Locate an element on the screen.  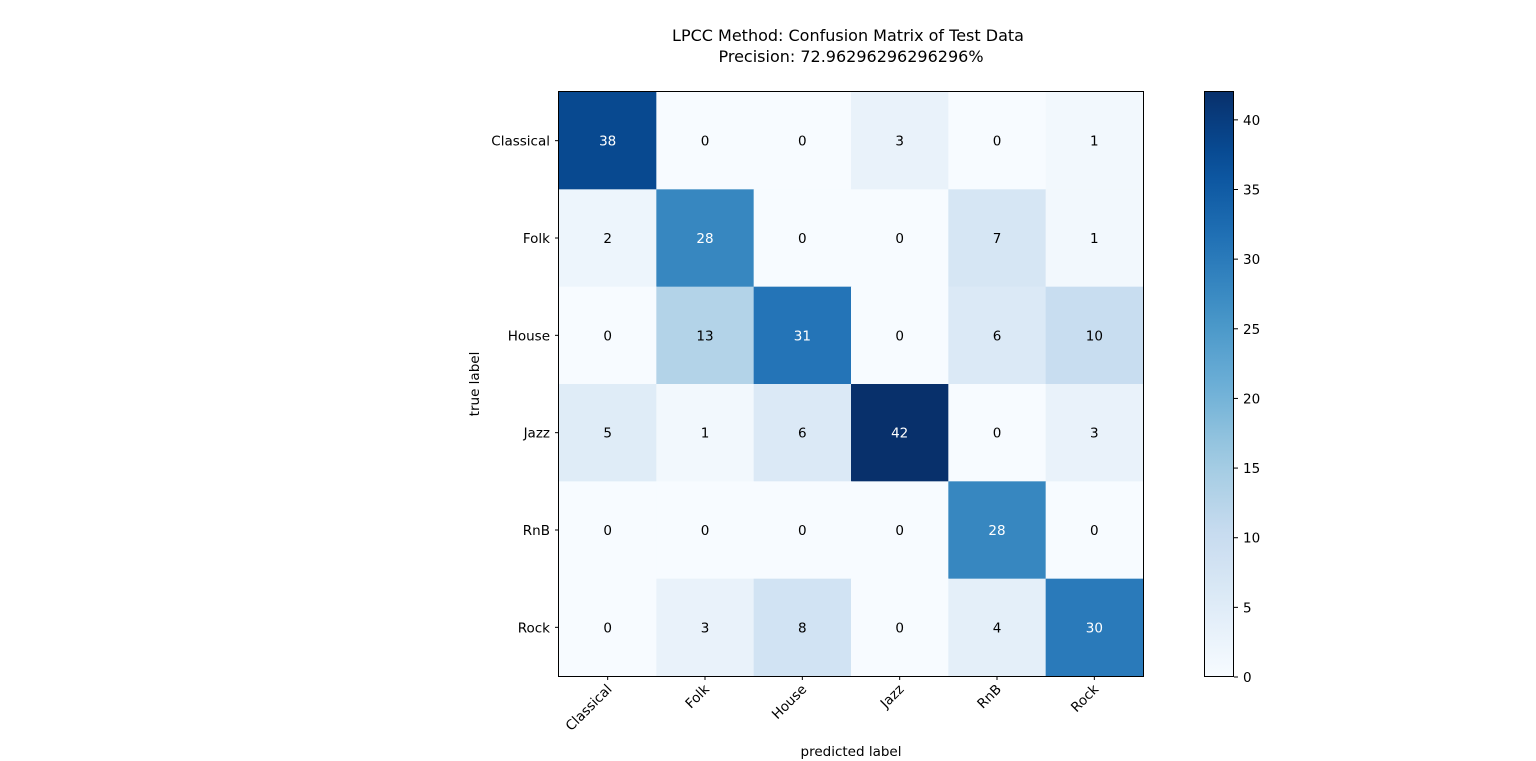
cell-value-label: 38 is located at coordinates (607, 142).